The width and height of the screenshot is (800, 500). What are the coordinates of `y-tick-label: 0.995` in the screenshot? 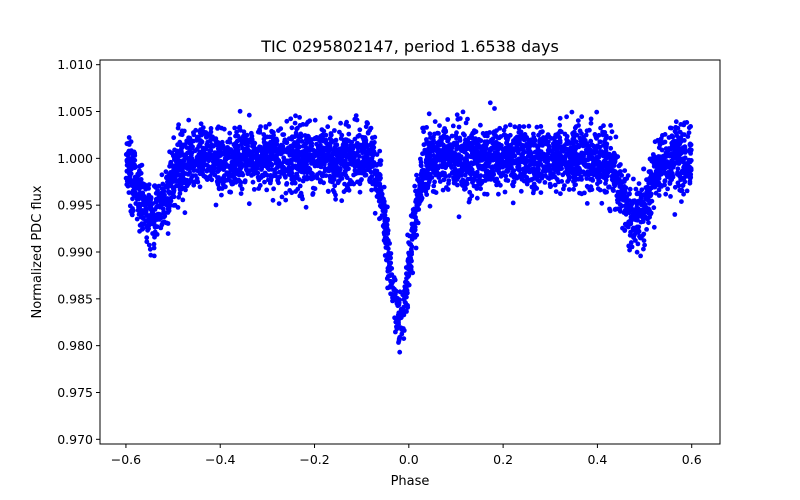 It's located at (75, 205).